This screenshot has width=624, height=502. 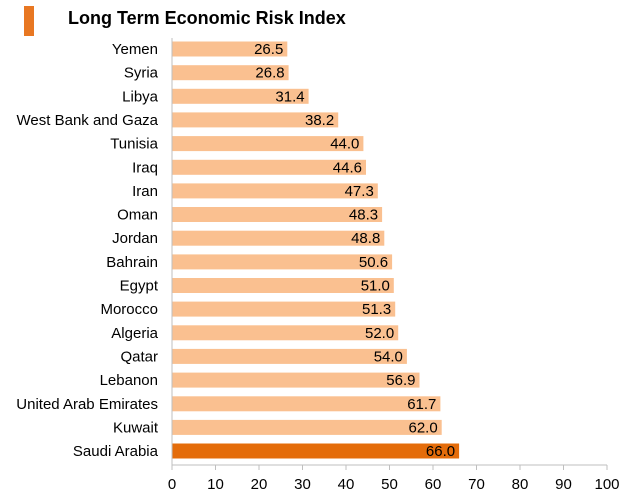 What do you see at coordinates (359, 191) in the screenshot?
I see `value-label: 47.3` at bounding box center [359, 191].